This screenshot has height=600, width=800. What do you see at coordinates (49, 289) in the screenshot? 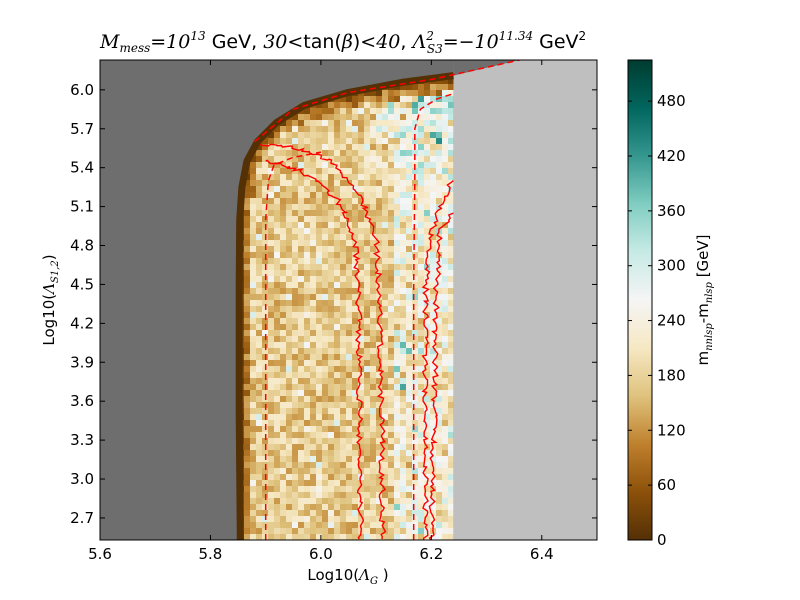
I see `ylabel-sym: Λ` at bounding box center [49, 289].